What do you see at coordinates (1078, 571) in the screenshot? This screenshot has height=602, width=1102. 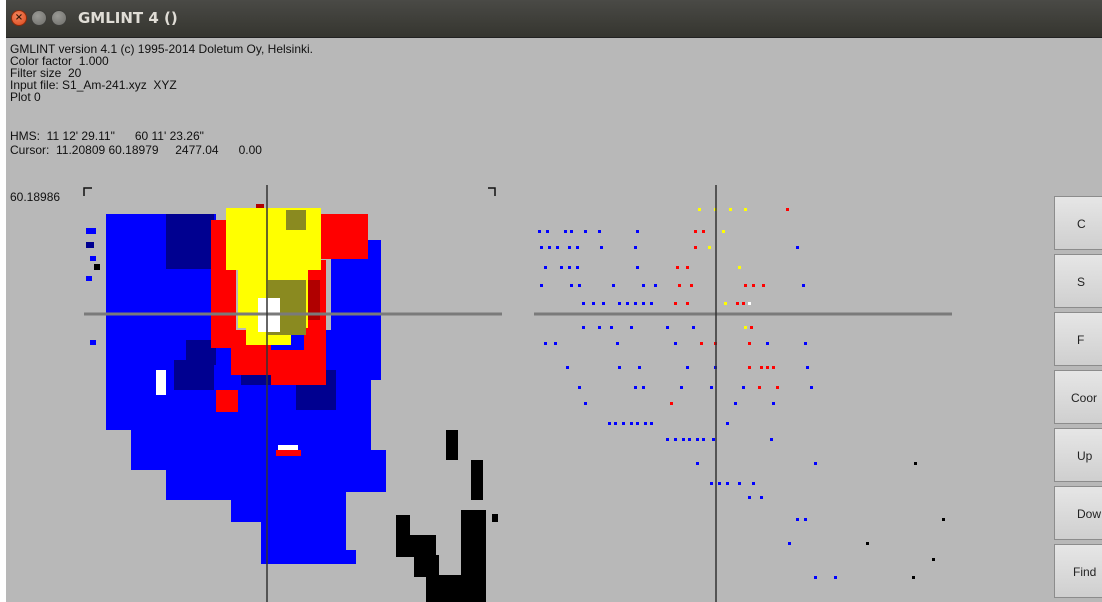 I see `find-button: Find` at bounding box center [1078, 571].